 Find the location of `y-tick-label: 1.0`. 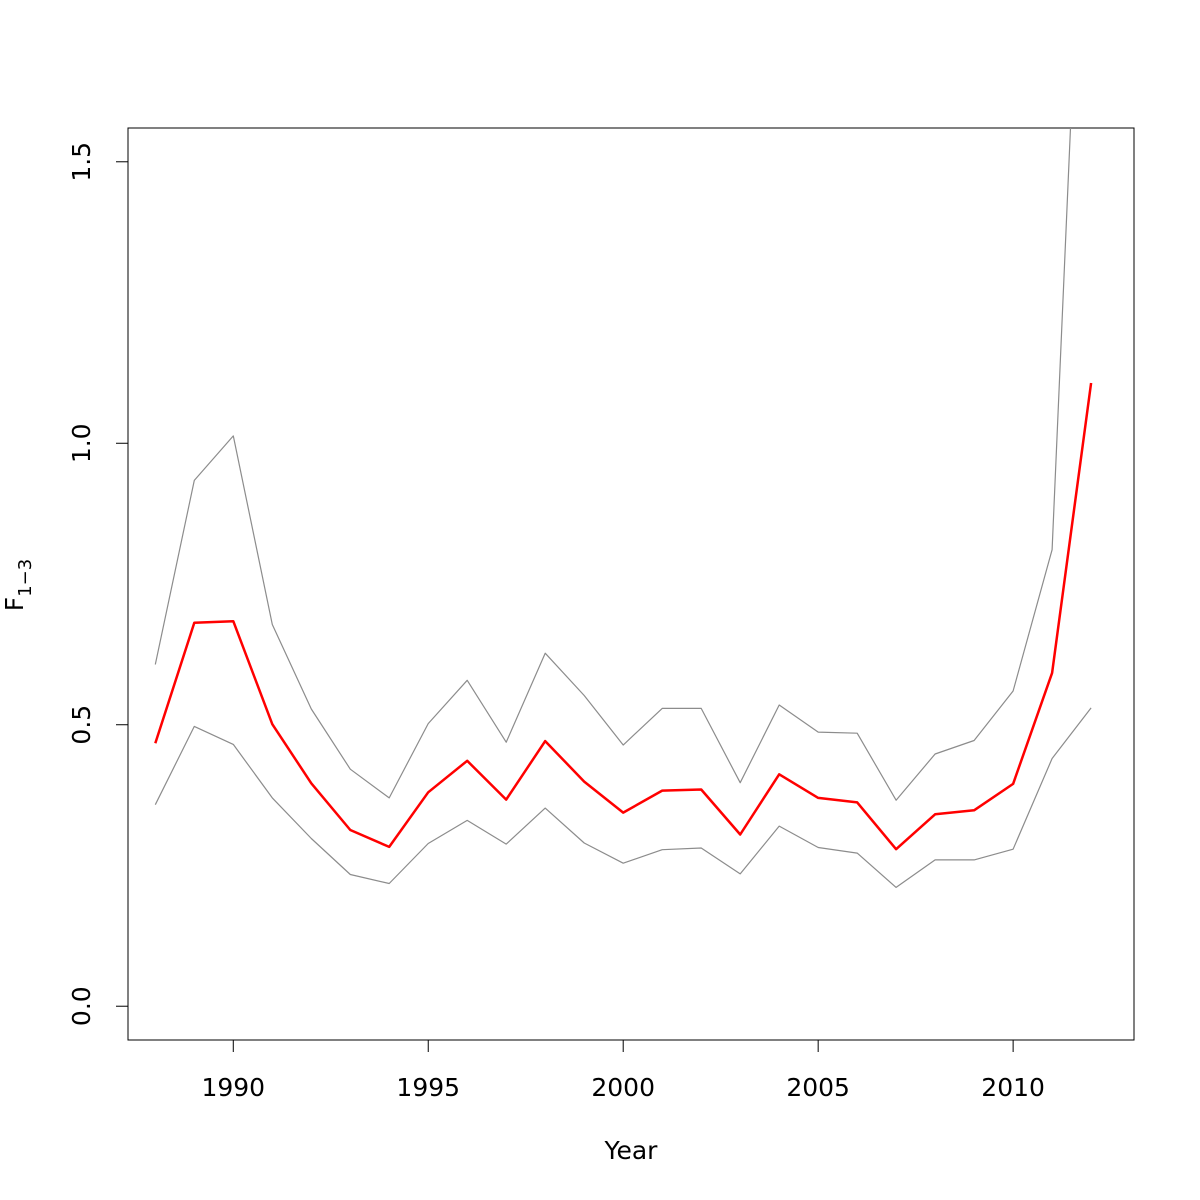

y-tick-label: 1.0 is located at coordinates (81, 443).